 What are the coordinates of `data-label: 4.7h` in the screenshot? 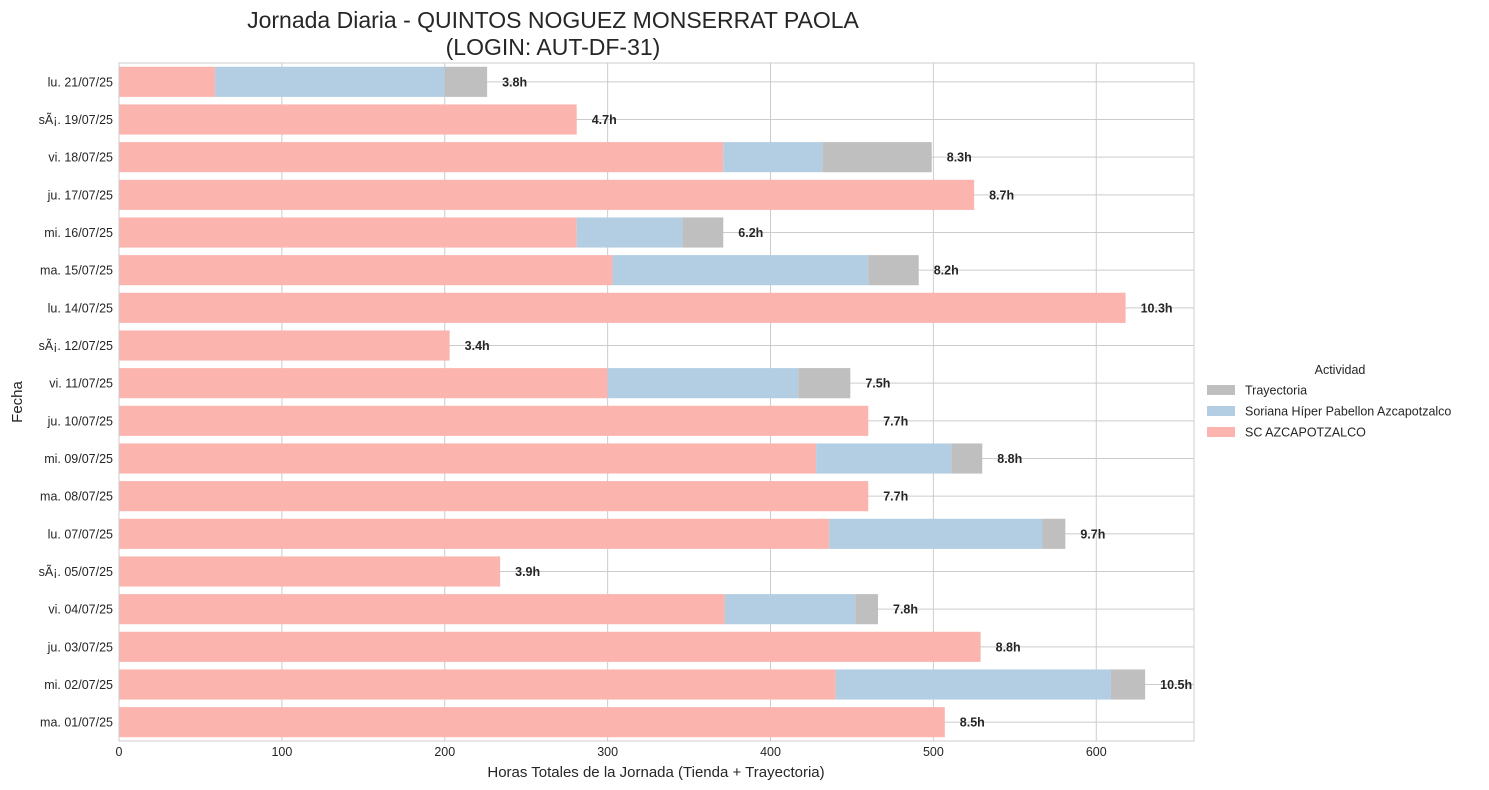 It's located at (604, 120).